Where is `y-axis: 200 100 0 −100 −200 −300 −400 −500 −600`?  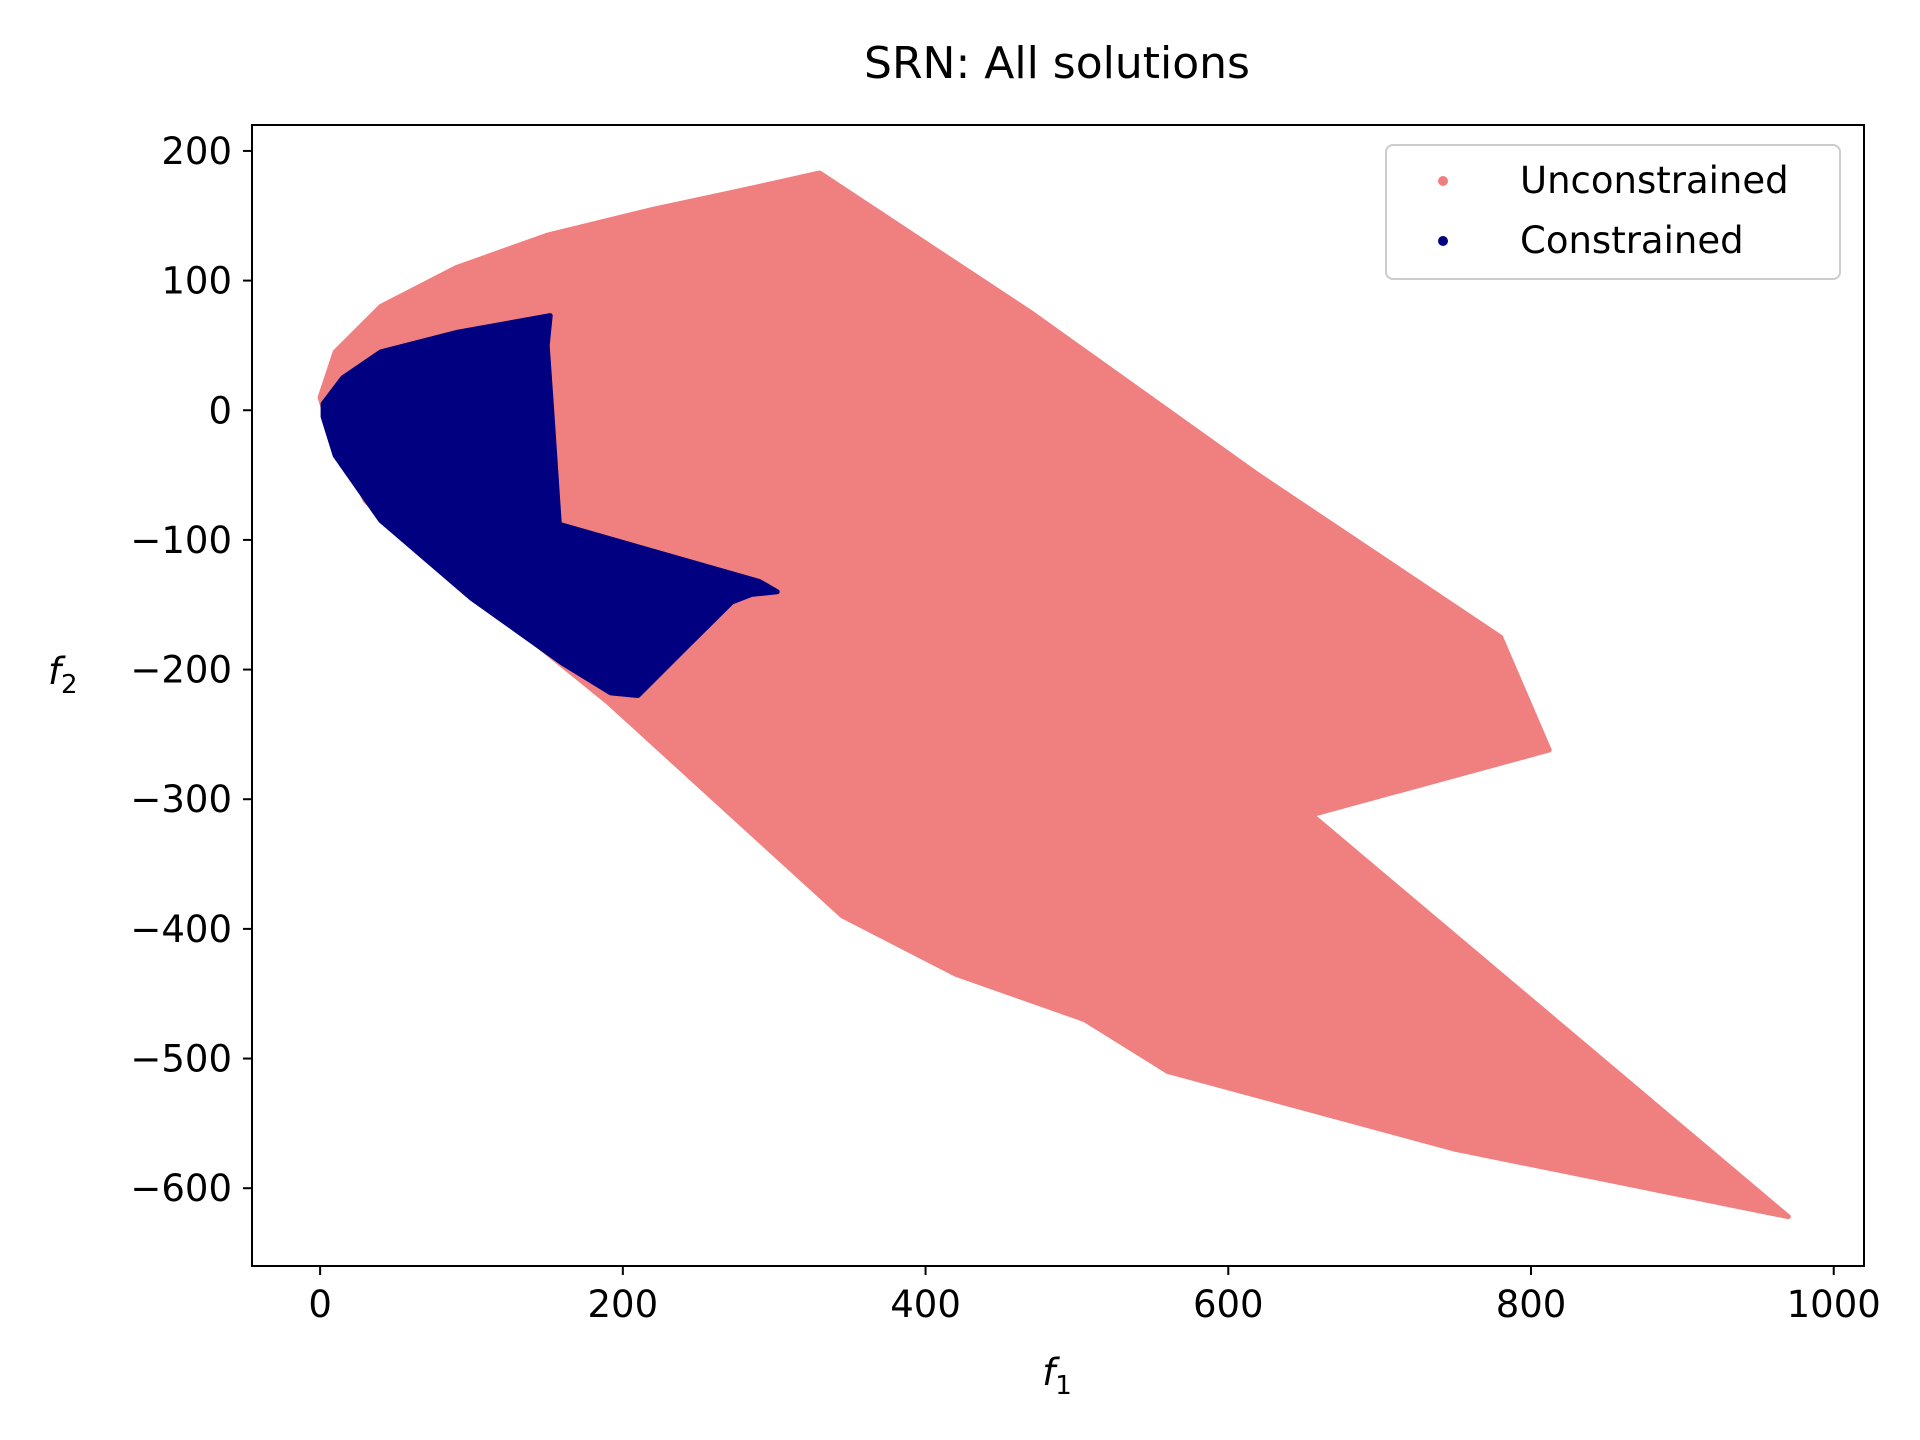 y-axis: 200 100 0 −100 −200 −300 −400 −500 −600 is located at coordinates (191, 670).